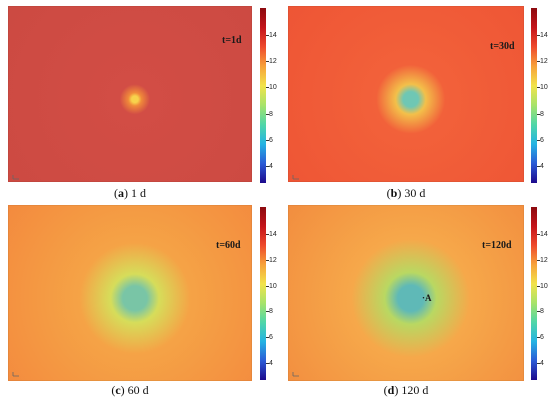  What do you see at coordinates (502, 46) in the screenshot?
I see `time-label: t=30d` at bounding box center [502, 46].